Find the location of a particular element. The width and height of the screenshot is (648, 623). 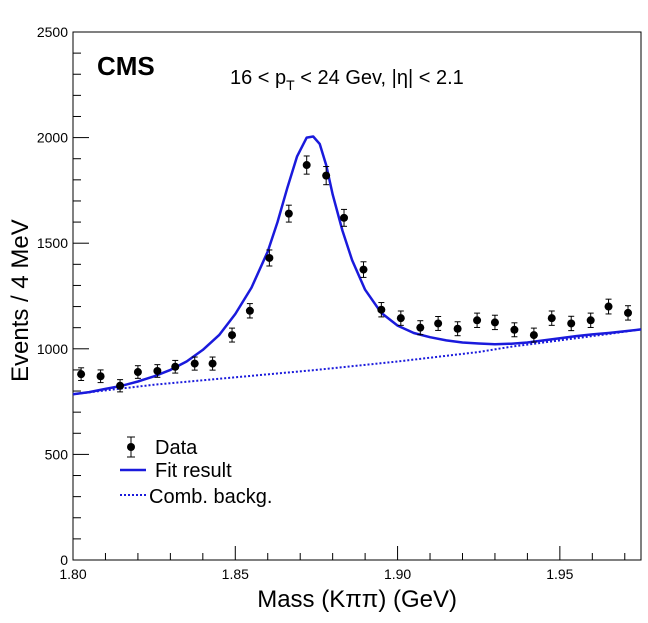

y-tick-label: 2000 is located at coordinates (52, 138).